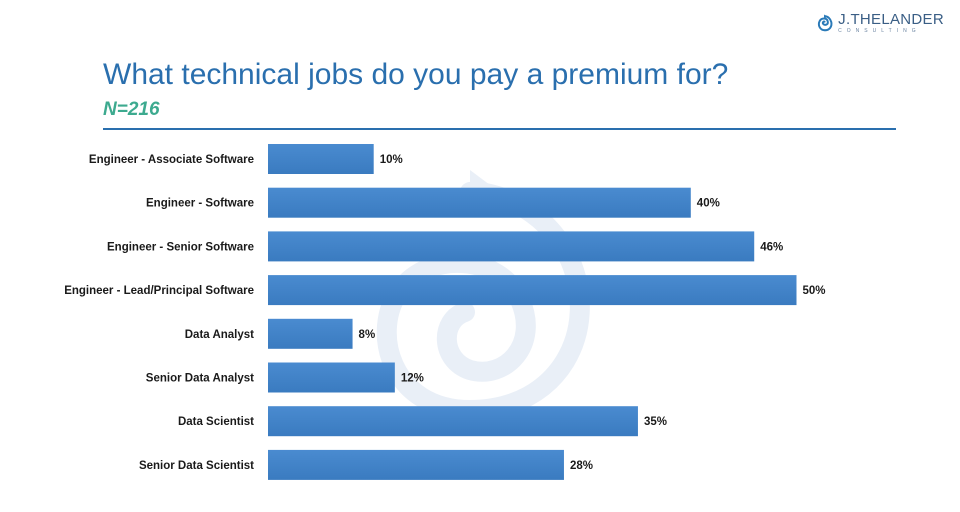 The height and width of the screenshot is (512, 960). I want to click on category-label: Data Scientist, so click(216, 422).